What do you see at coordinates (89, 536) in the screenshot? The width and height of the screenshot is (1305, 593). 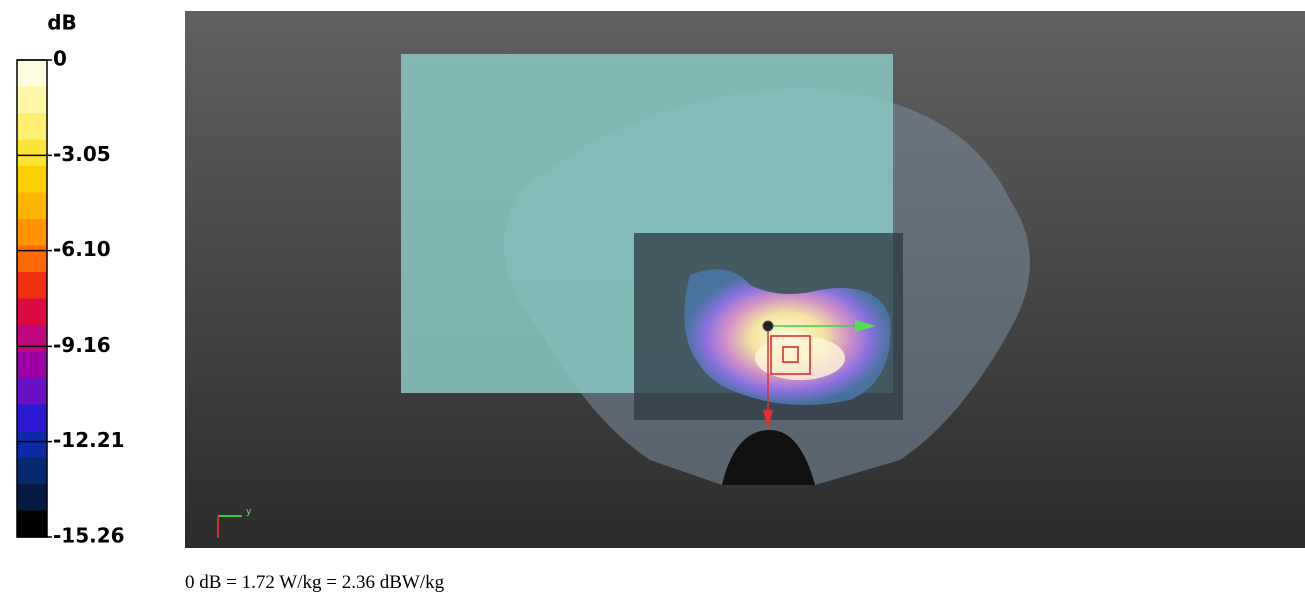 I see `colorbar-tick-label: -15.26` at bounding box center [89, 536].